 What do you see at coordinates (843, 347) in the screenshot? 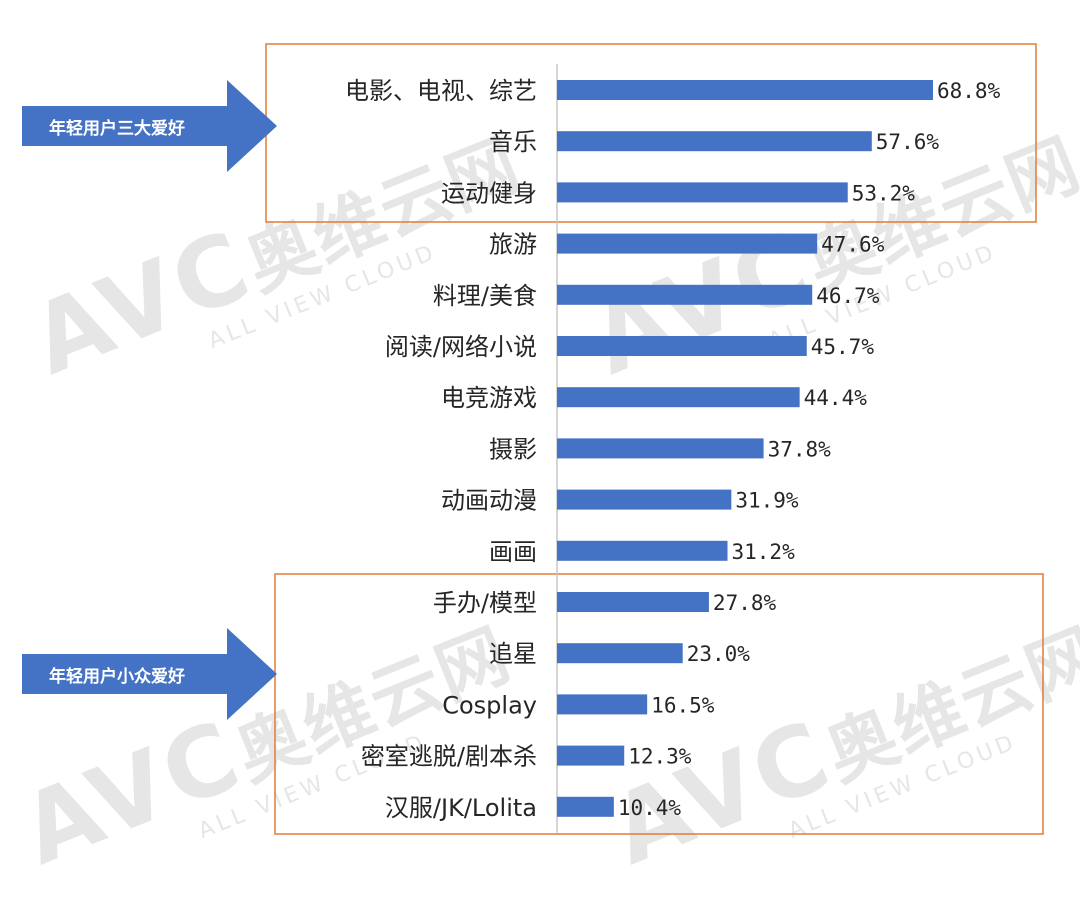
I see `data-label: 45.7%` at bounding box center [843, 347].